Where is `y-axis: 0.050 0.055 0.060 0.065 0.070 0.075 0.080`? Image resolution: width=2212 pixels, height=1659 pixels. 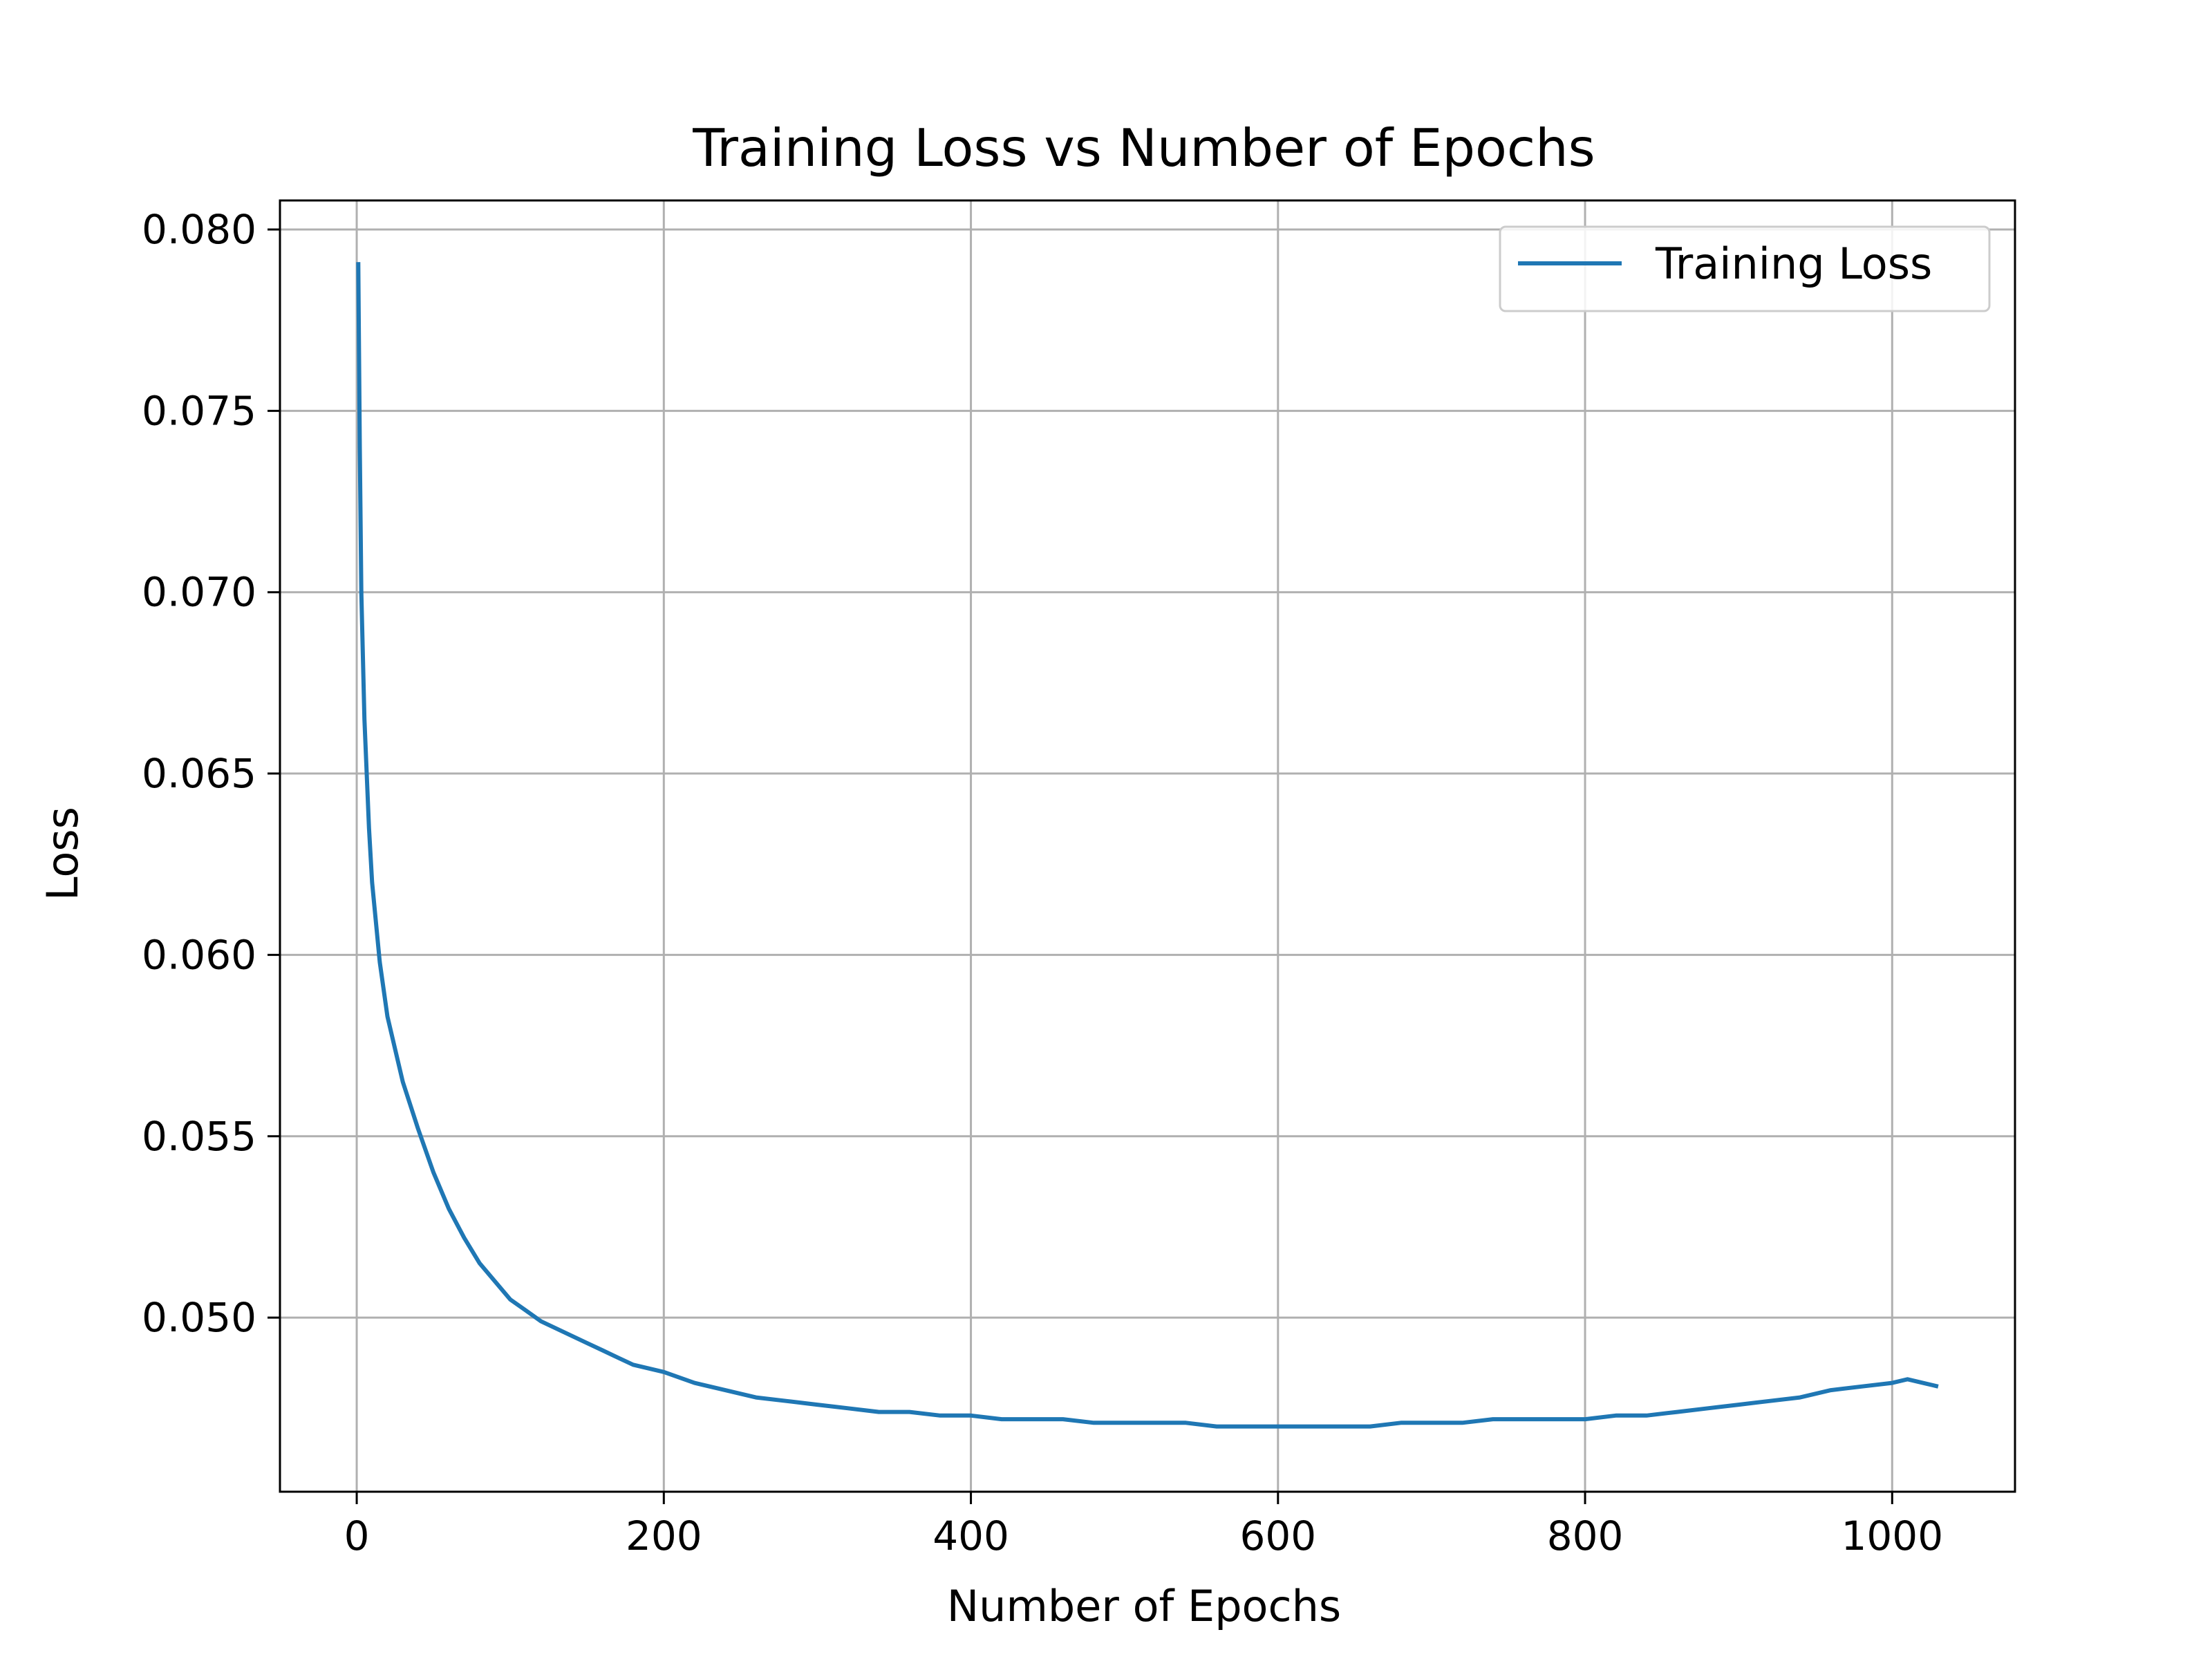
y-axis: 0.050 0.055 0.060 0.065 0.070 0.075 0.080 is located at coordinates (211, 773).